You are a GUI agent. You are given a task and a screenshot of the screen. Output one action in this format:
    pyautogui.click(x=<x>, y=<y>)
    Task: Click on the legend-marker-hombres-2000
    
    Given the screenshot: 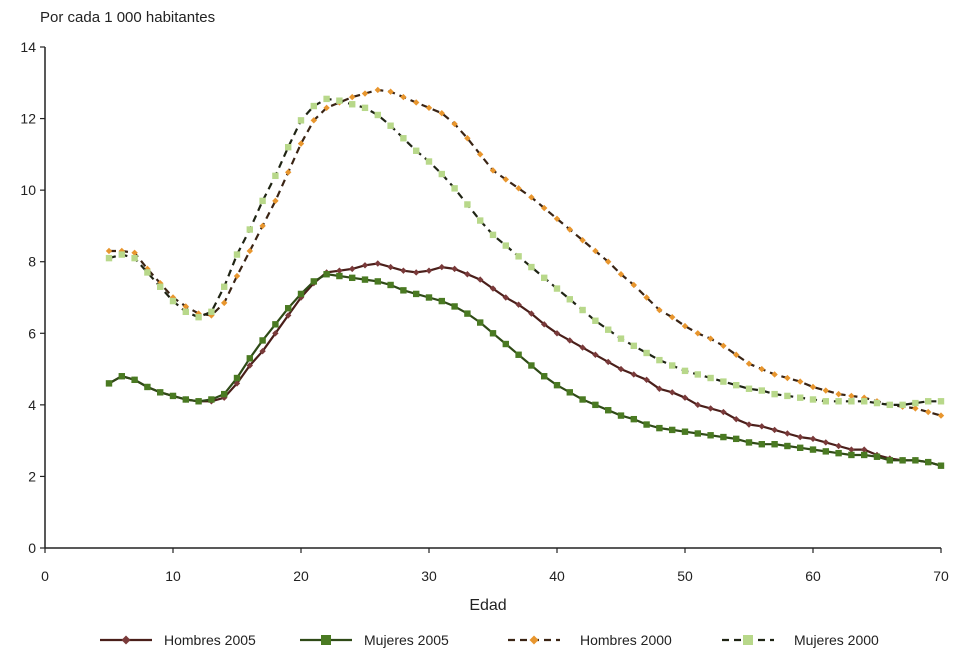 What is the action you would take?
    pyautogui.click(x=534, y=640)
    